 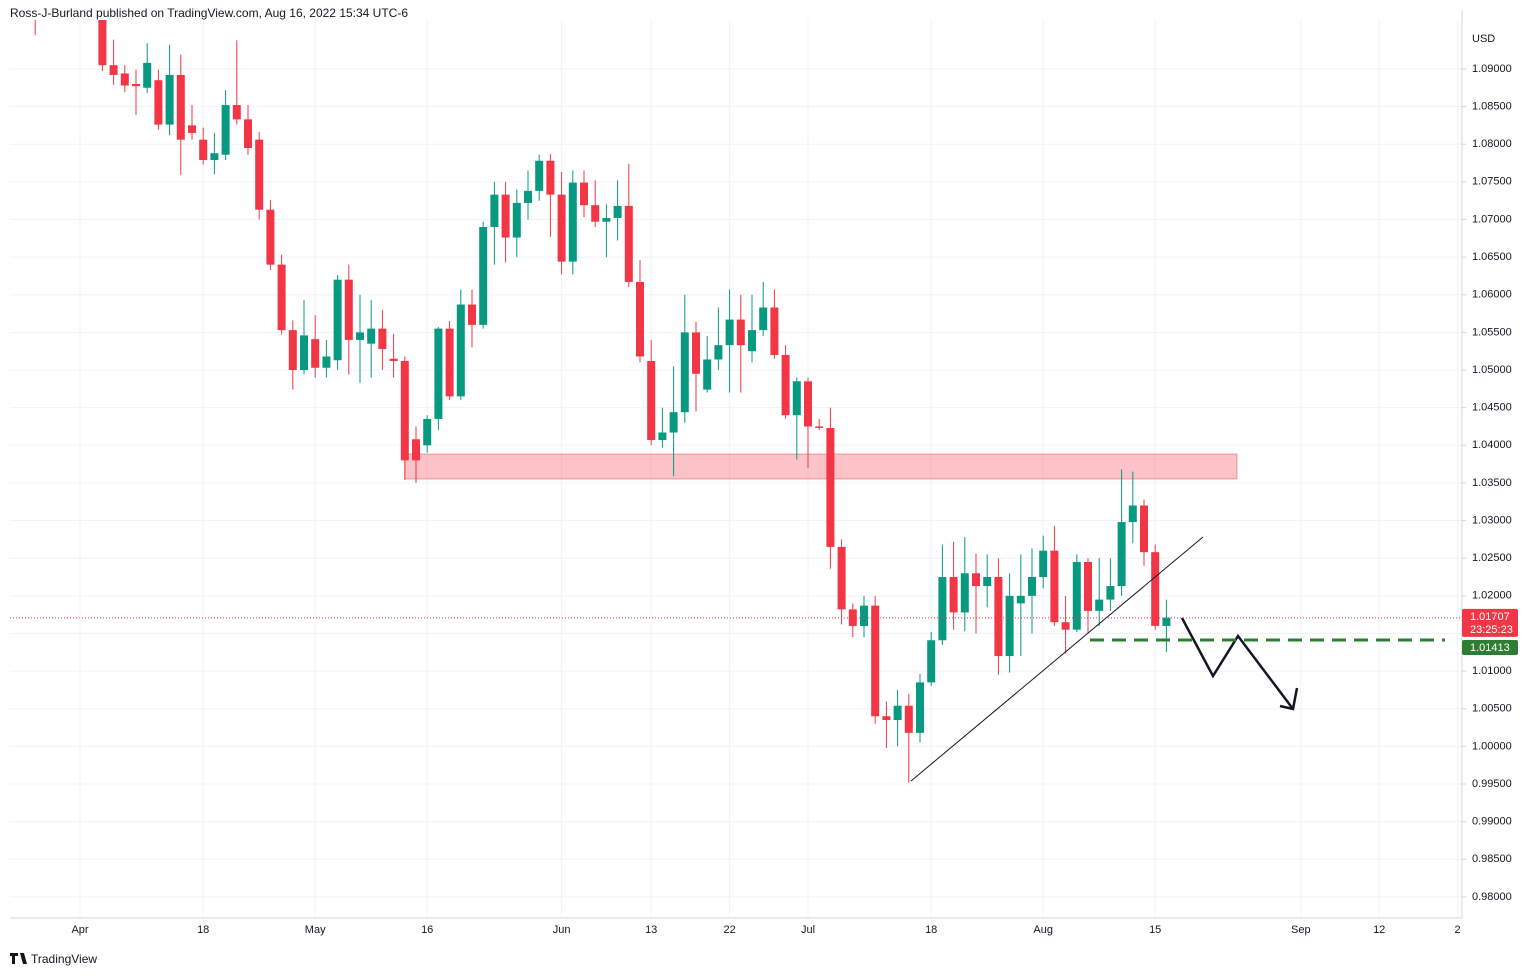 What do you see at coordinates (1301, 930) in the screenshot?
I see `x-tick-label: Sep` at bounding box center [1301, 930].